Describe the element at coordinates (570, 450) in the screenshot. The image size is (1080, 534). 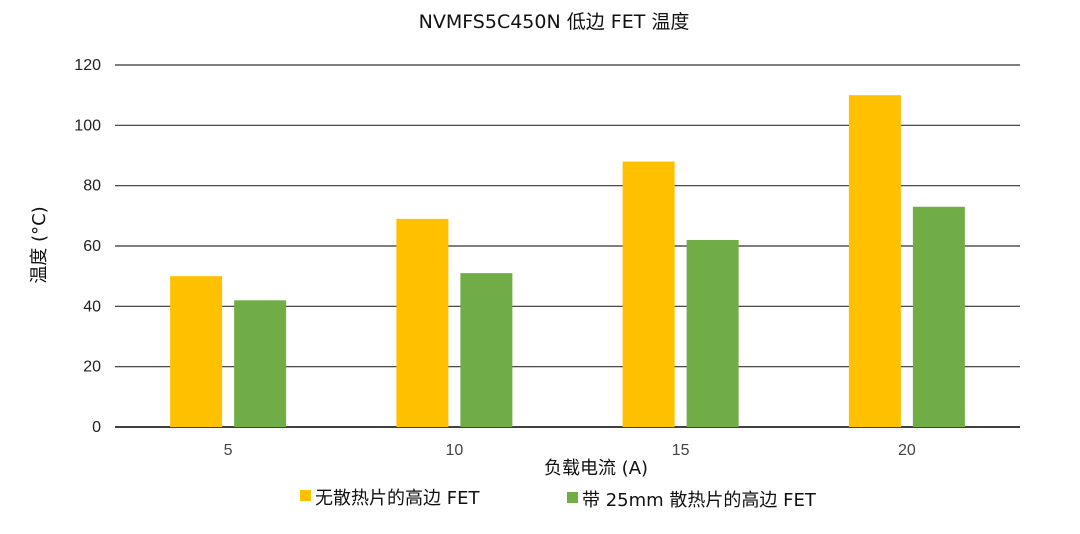
I see `x-axis-ticks: 5 10 15 20` at that location.